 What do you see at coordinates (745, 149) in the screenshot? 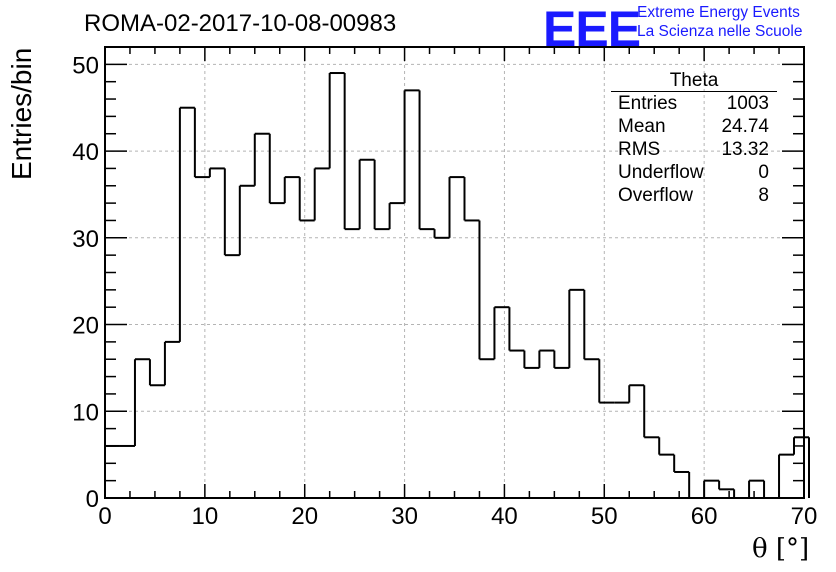
I see `stats-value: 13.32` at bounding box center [745, 149].